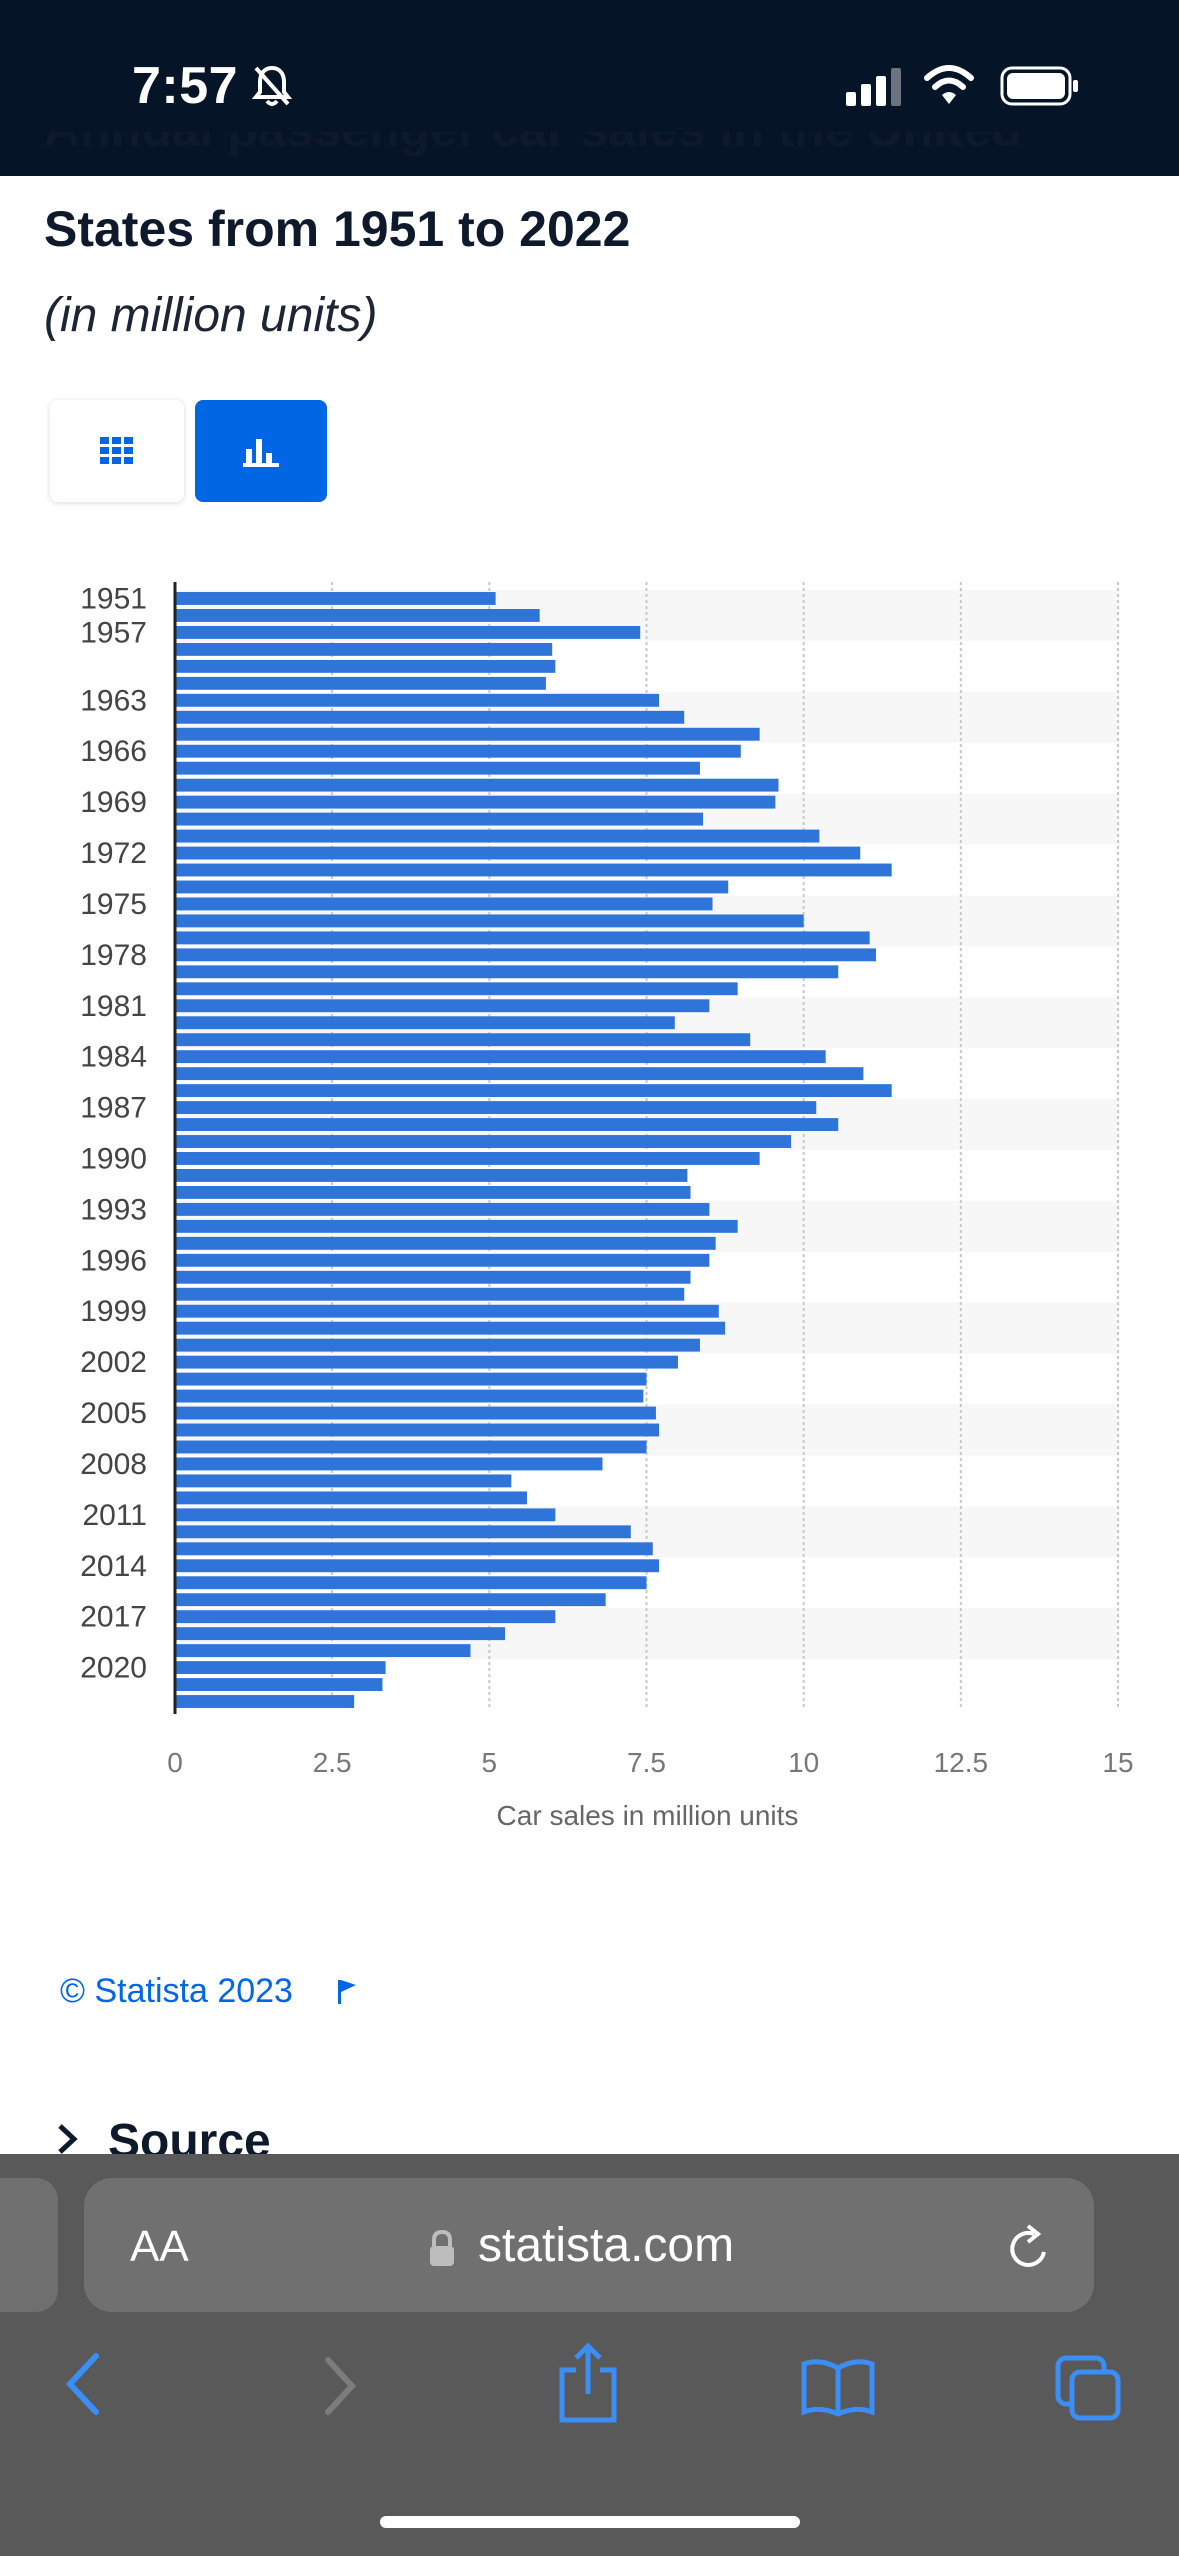  What do you see at coordinates (647, 1815) in the screenshot?
I see `x-axis-label: Car sales in million units` at bounding box center [647, 1815].